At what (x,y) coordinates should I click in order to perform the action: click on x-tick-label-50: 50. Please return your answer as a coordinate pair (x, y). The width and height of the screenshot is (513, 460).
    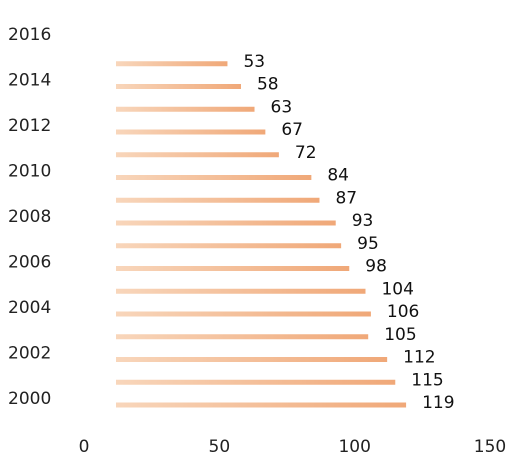
    Looking at the image, I should click on (220, 447).